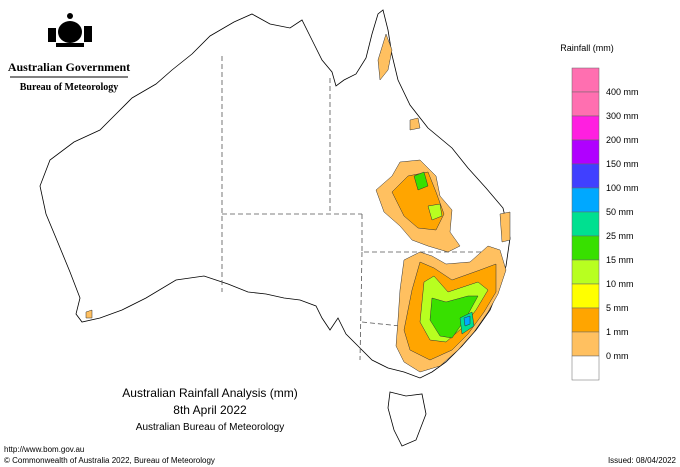 Image resolution: width=680 pixels, height=467 pixels. Describe the element at coordinates (210, 427) in the screenshot. I see `map-source: Australian Bureau of Meteorology` at that location.